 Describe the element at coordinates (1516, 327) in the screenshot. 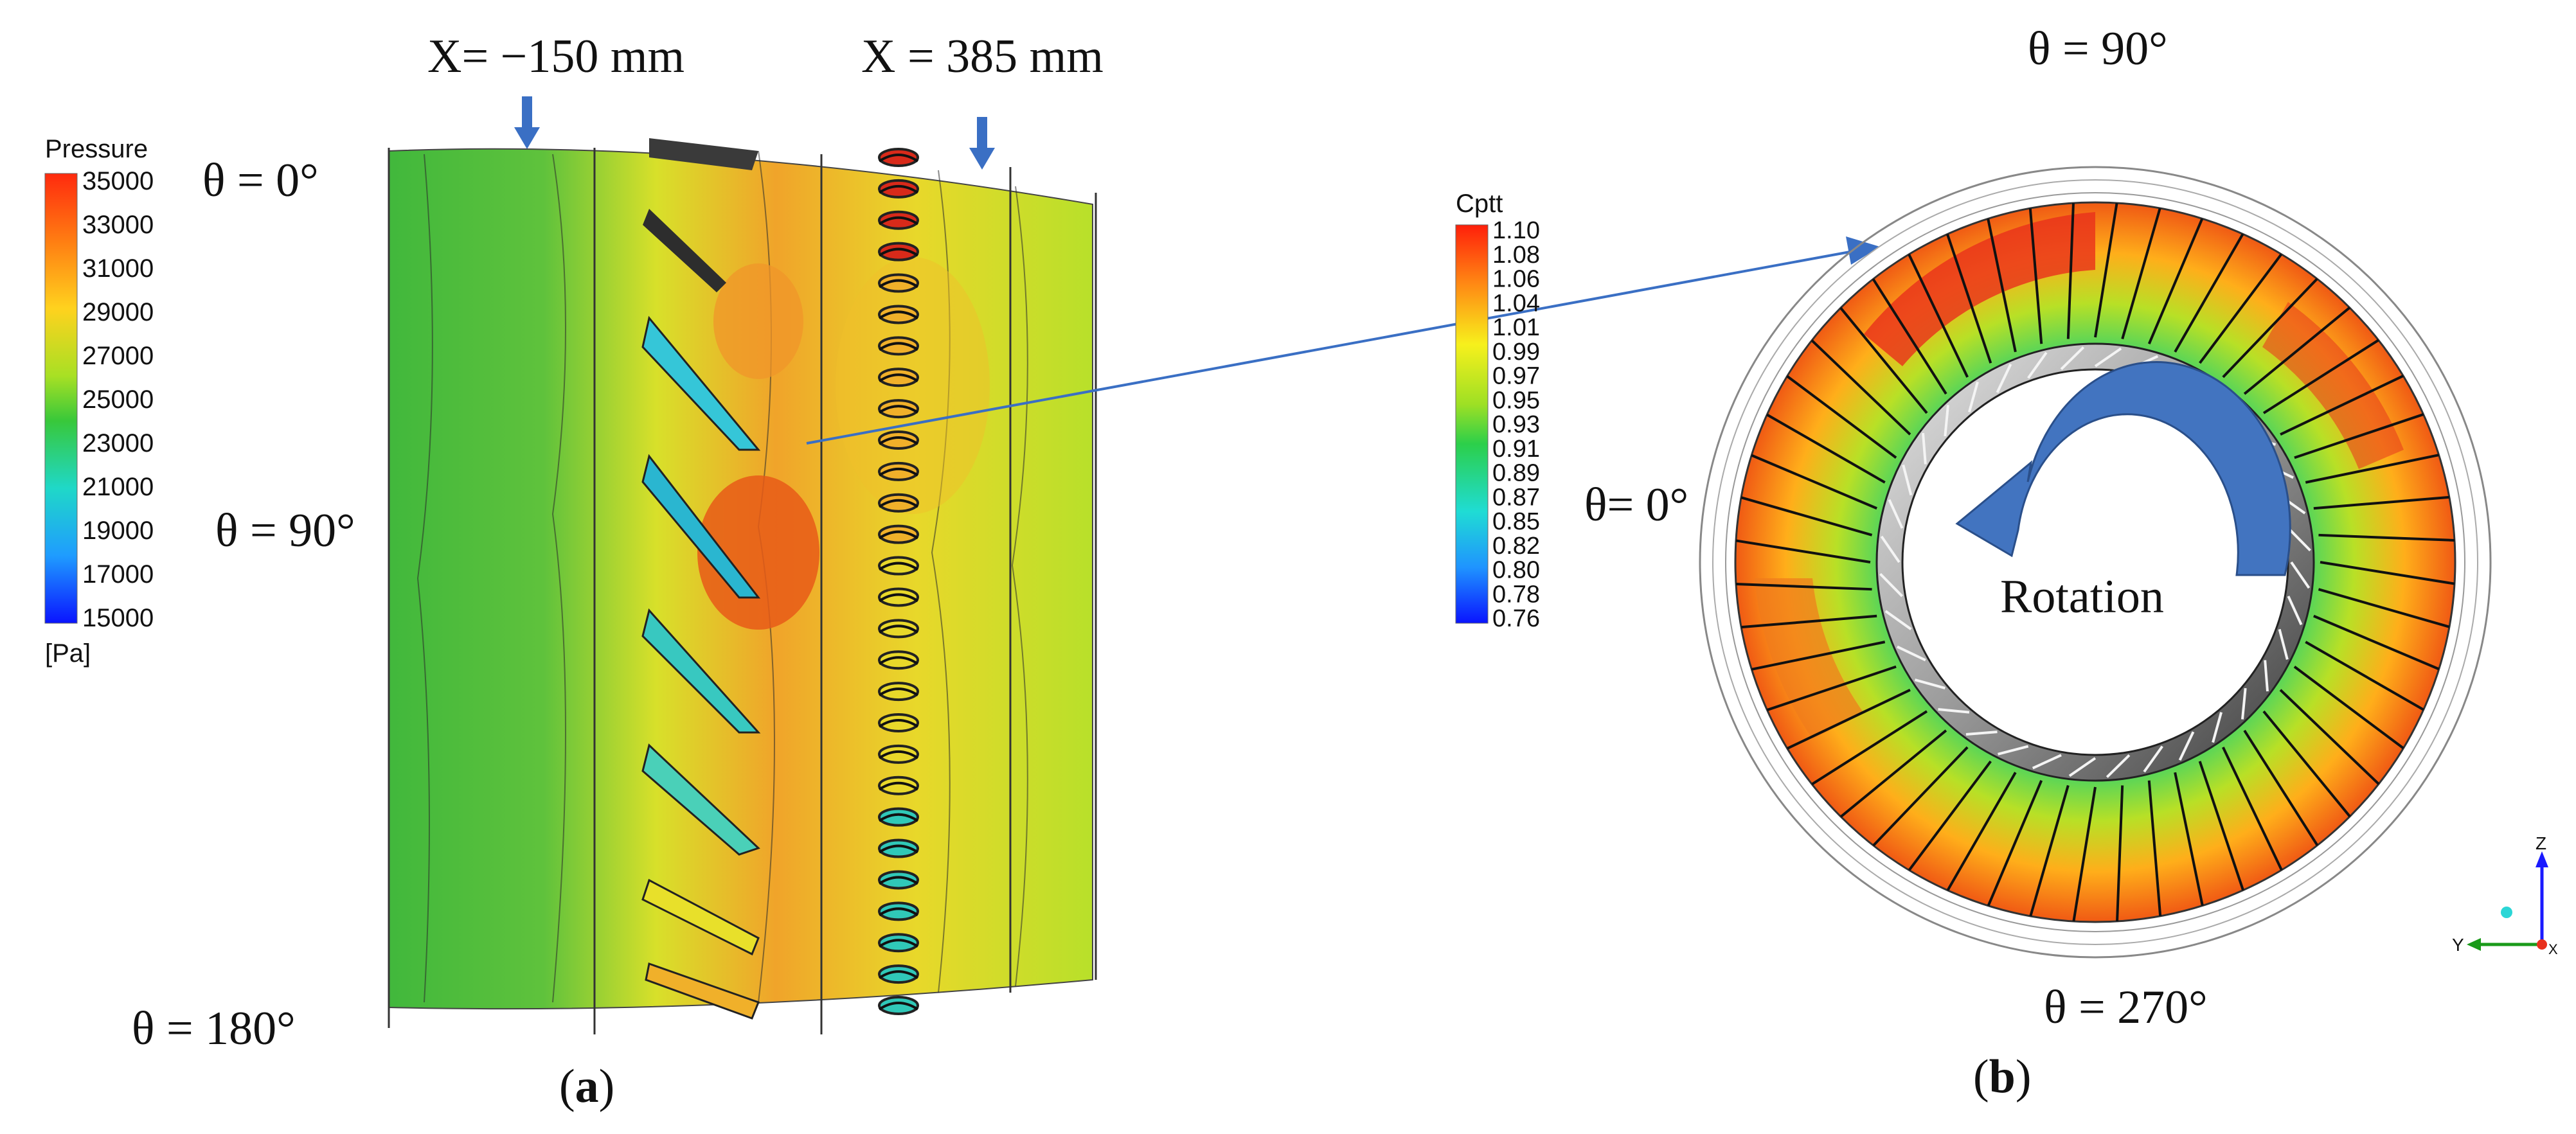

I see `cptt-tick-label: 1.01` at that location.